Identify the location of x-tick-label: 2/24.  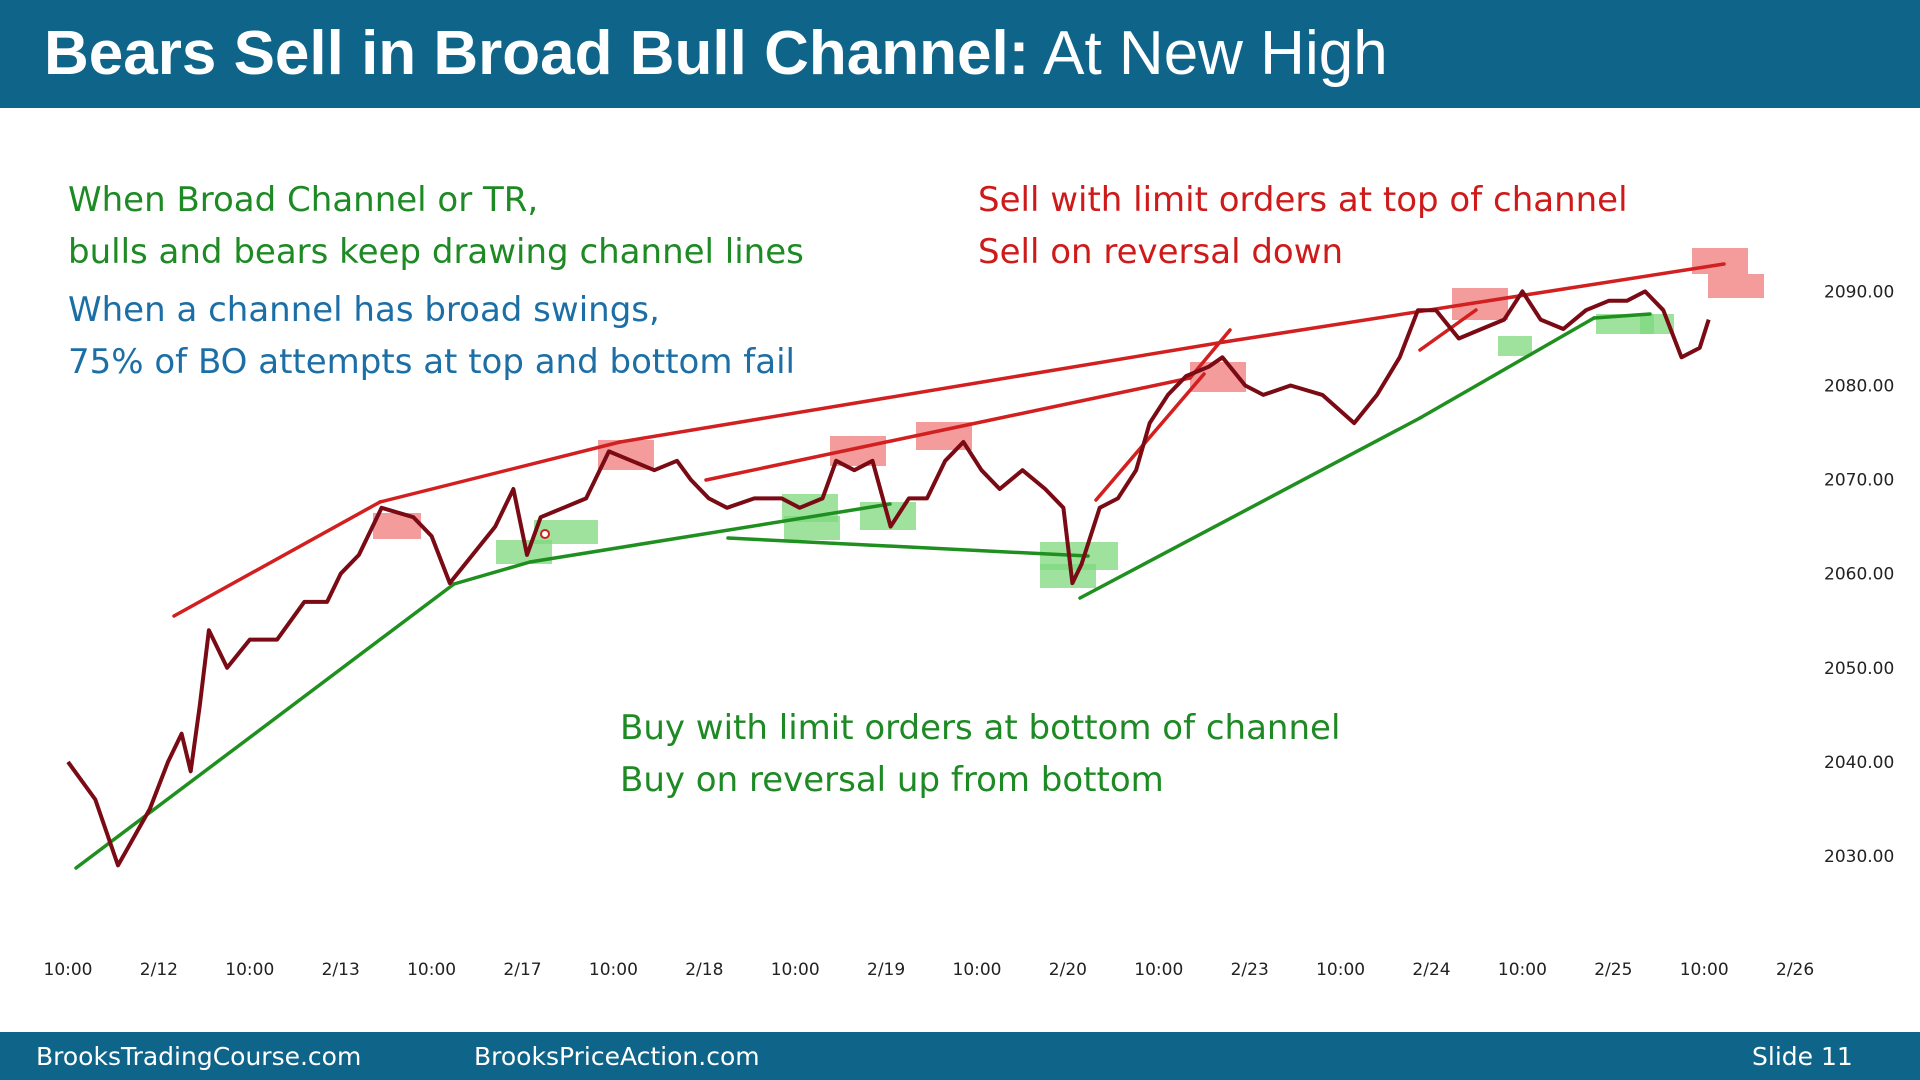
(1431, 970).